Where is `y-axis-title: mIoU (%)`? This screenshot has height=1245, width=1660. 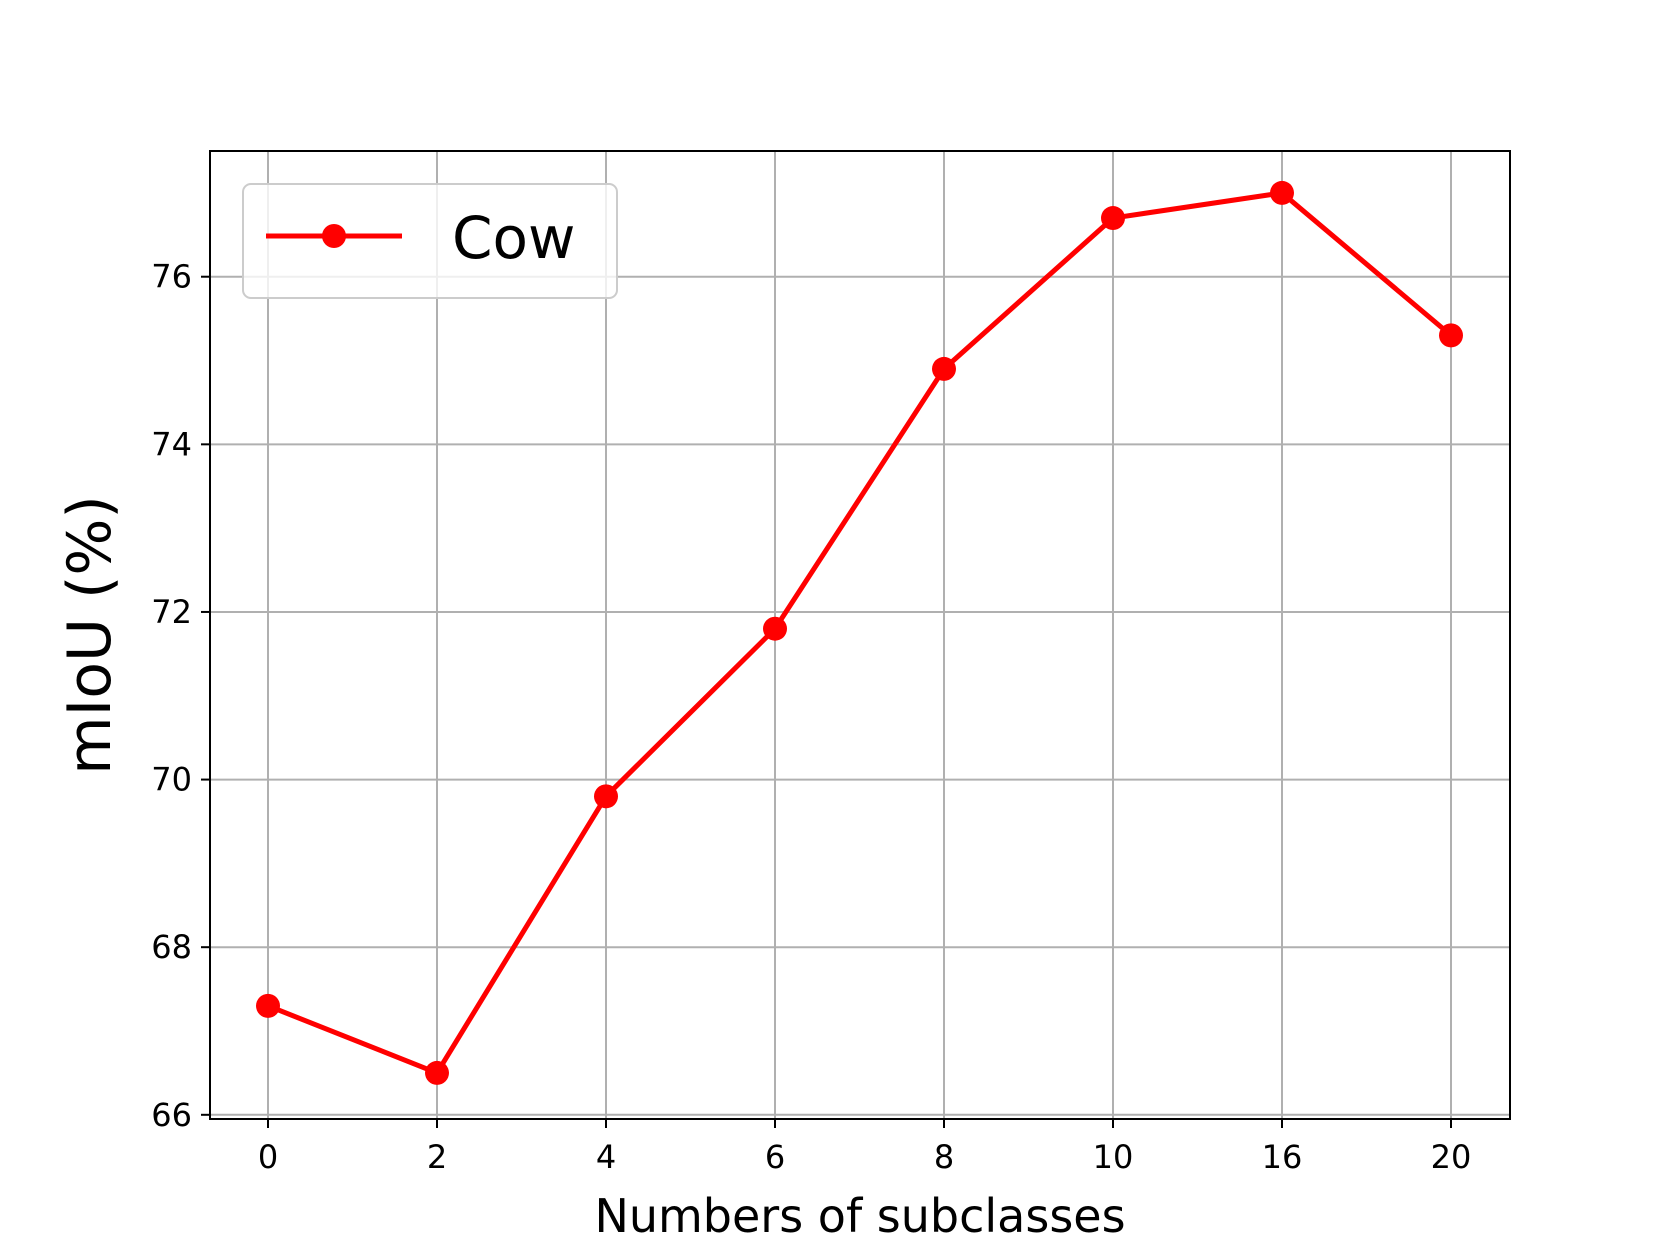
y-axis-title: mIoU (%) is located at coordinates (90, 635).